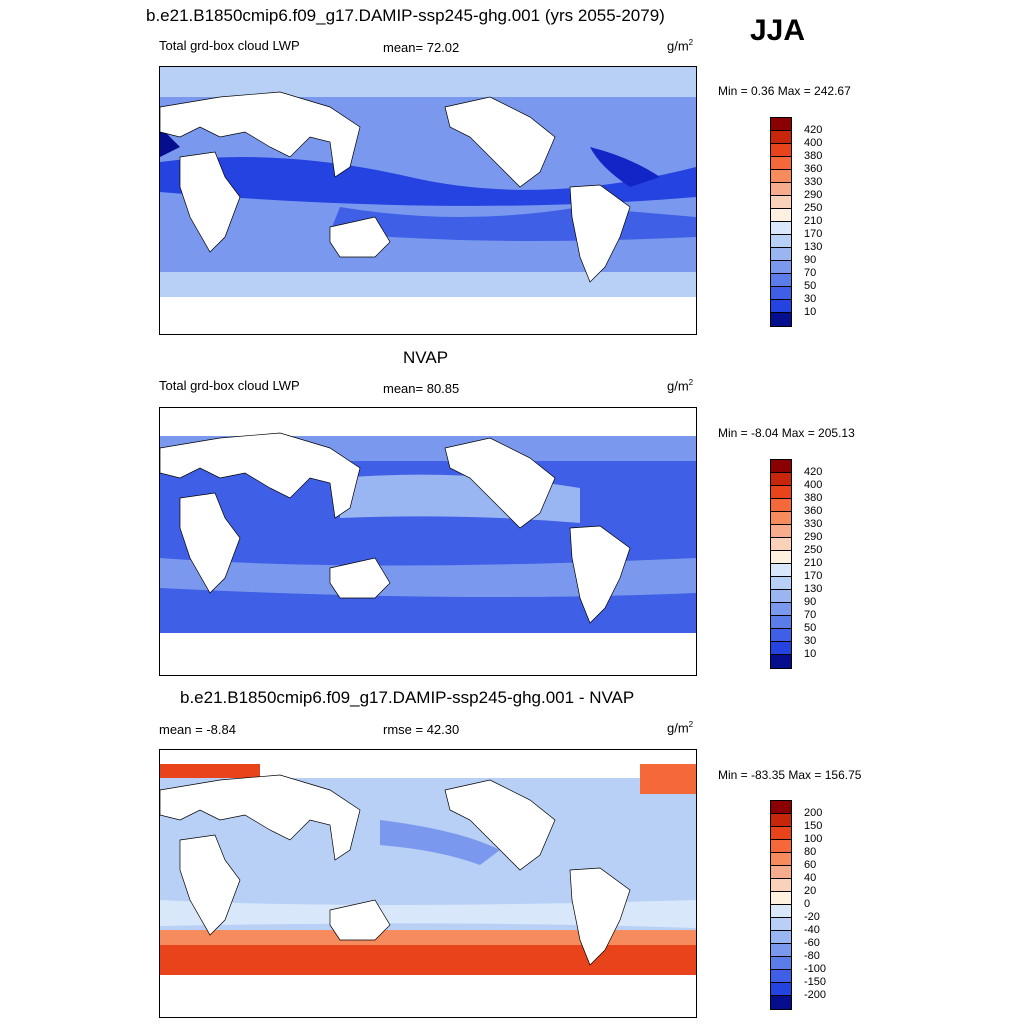  Describe the element at coordinates (812, 943) in the screenshot. I see `colorbar-tick-label: -60` at that location.